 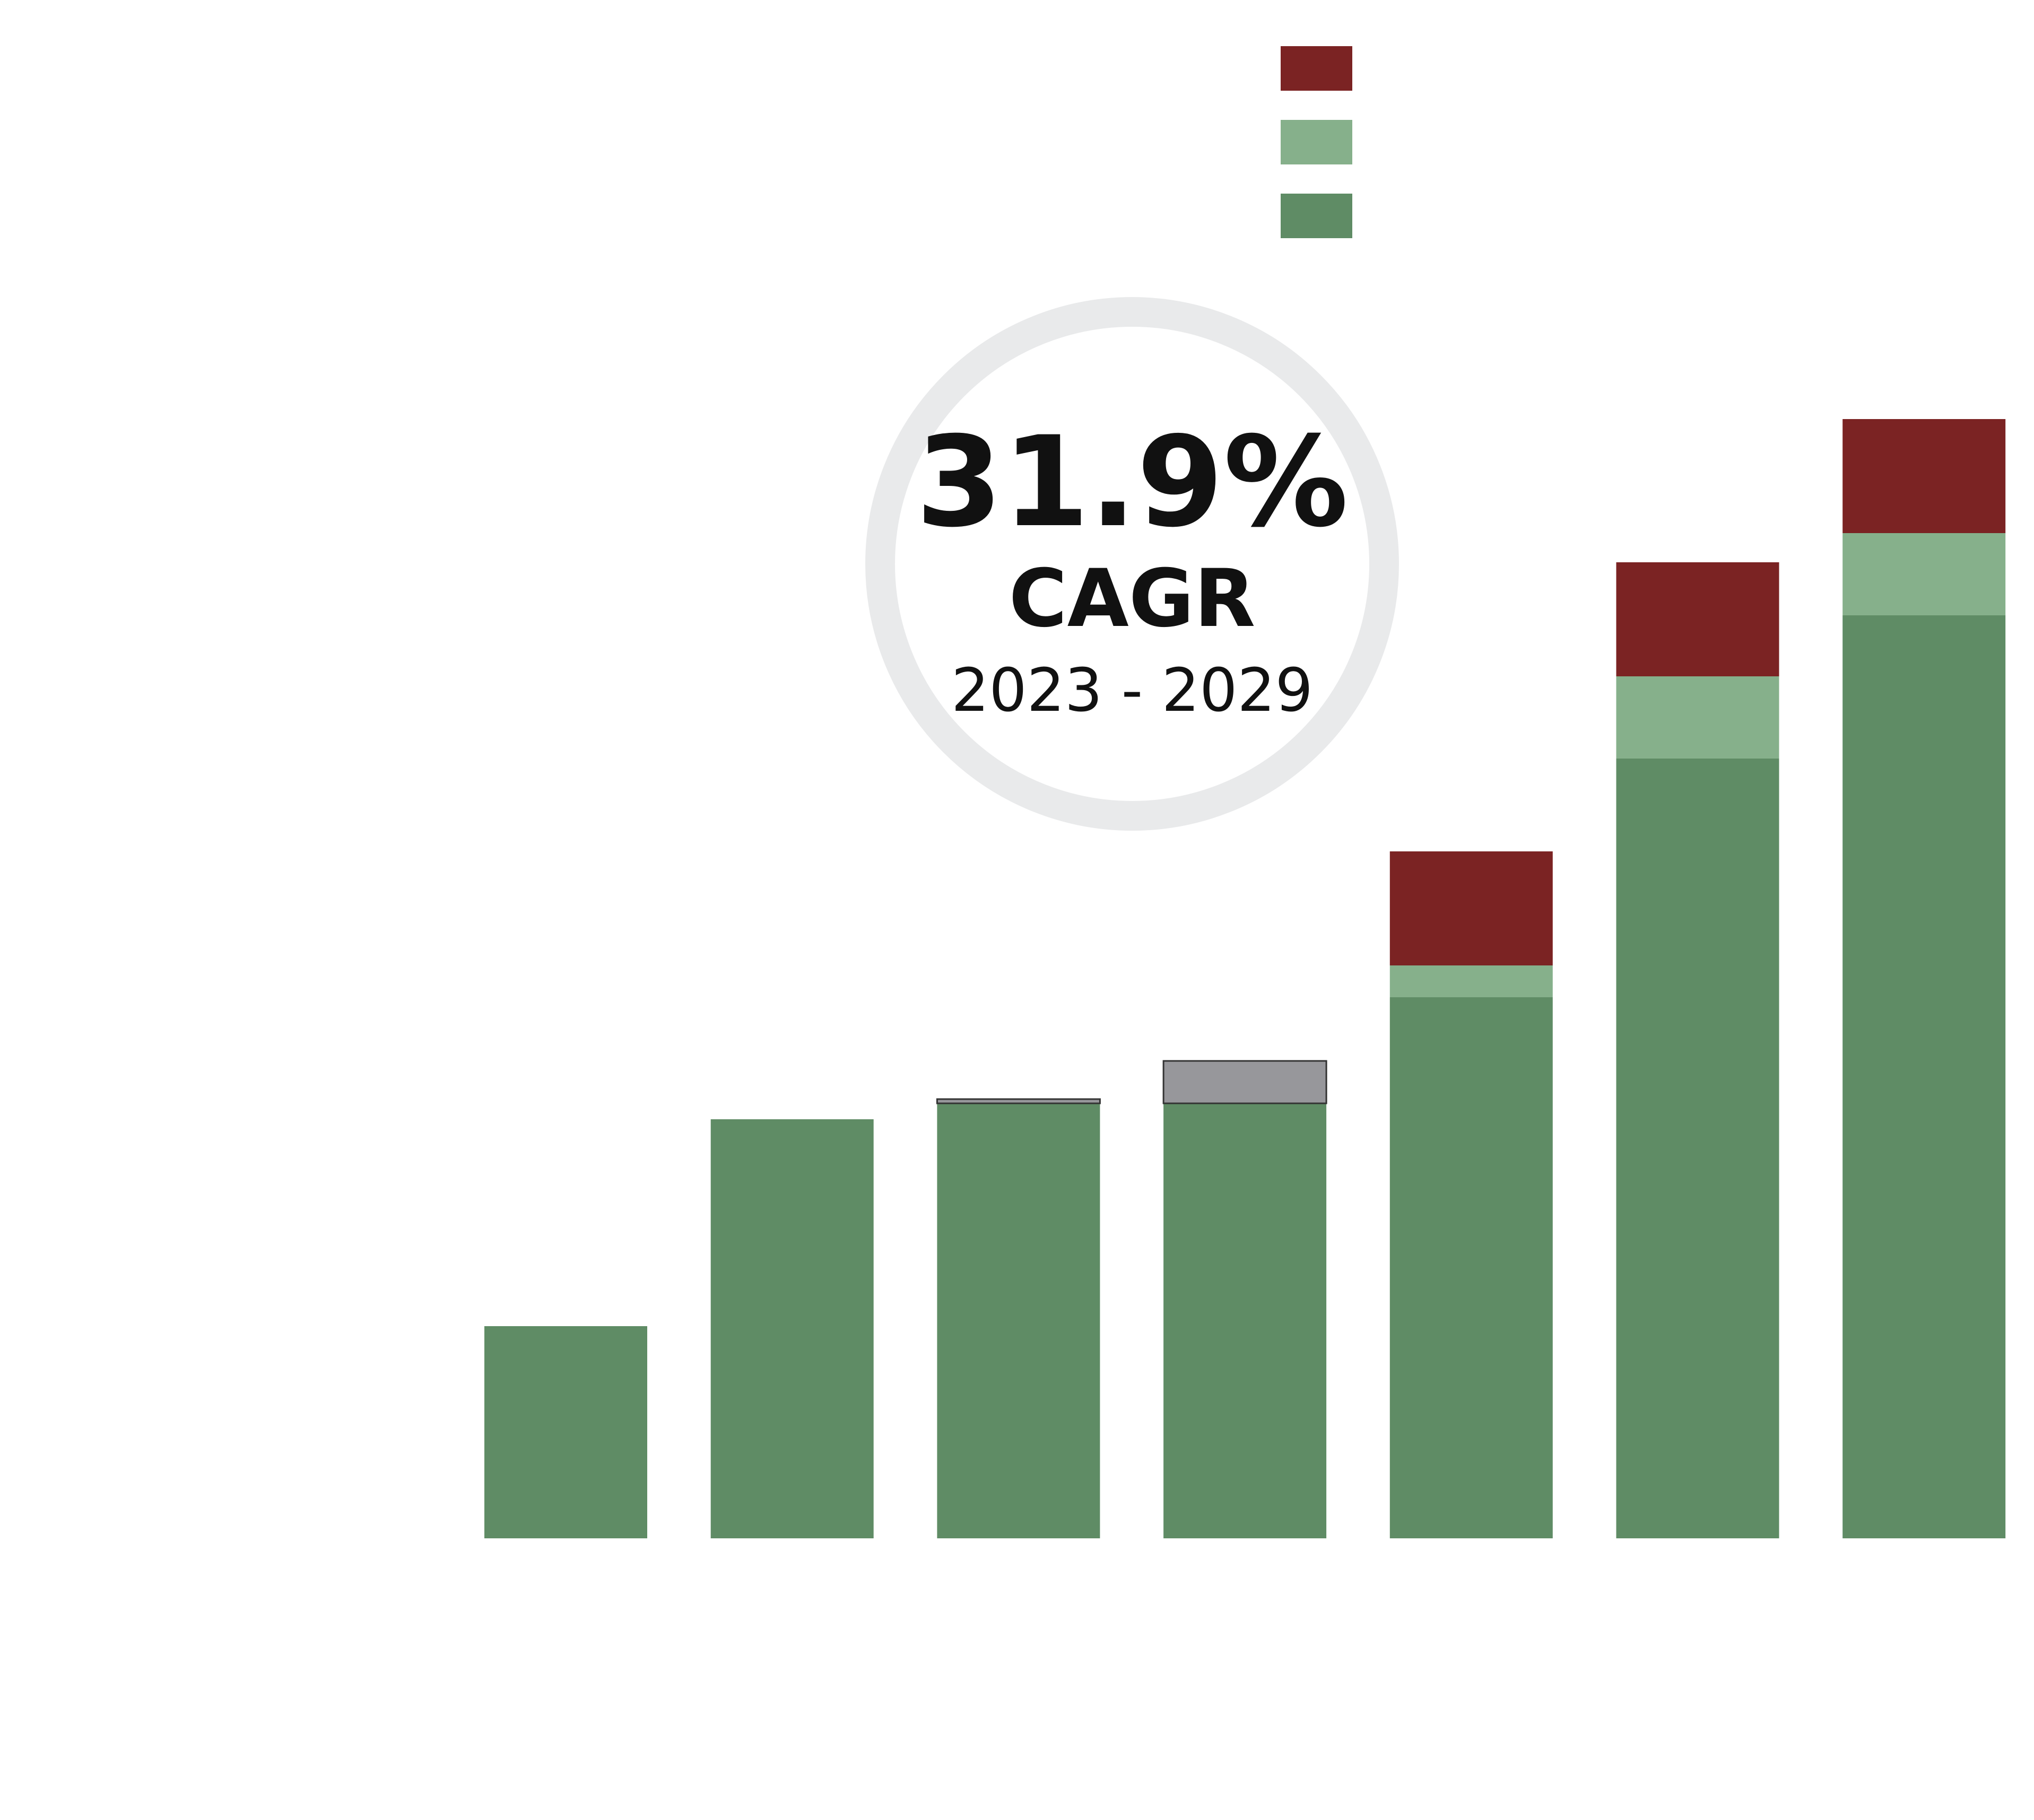 What do you see at coordinates (1132, 690) in the screenshot?
I see `badge-range: 2023 - 2029` at bounding box center [1132, 690].